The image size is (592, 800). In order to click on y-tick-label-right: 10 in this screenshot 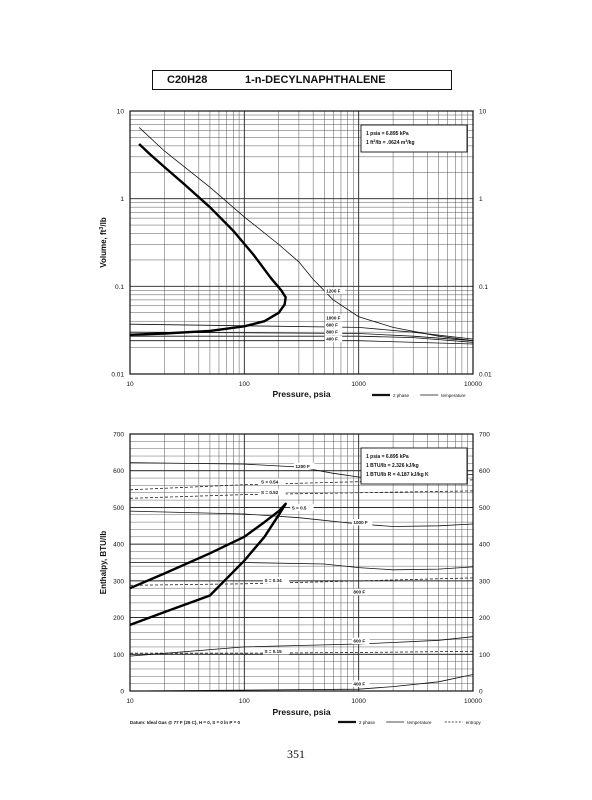, I will do `click(483, 112)`.